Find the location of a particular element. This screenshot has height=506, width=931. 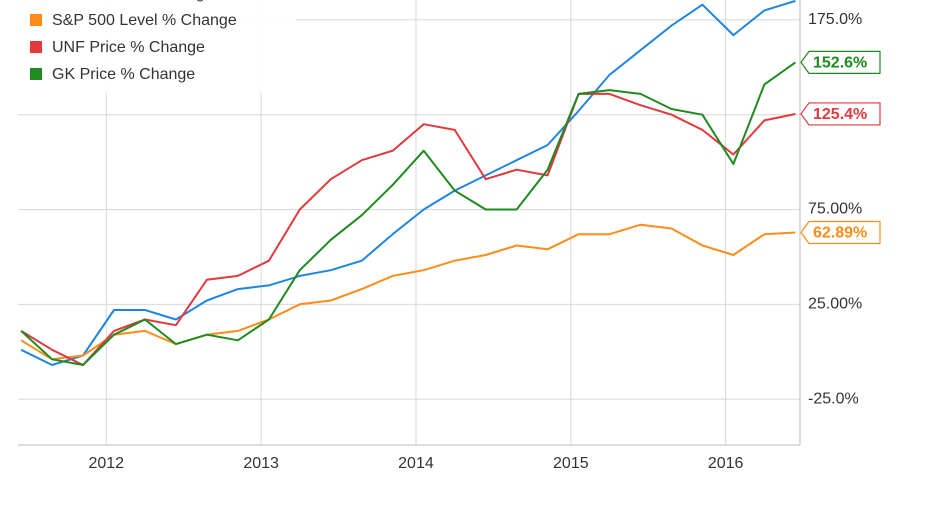

value-label: 152.6% is located at coordinates (840, 63).